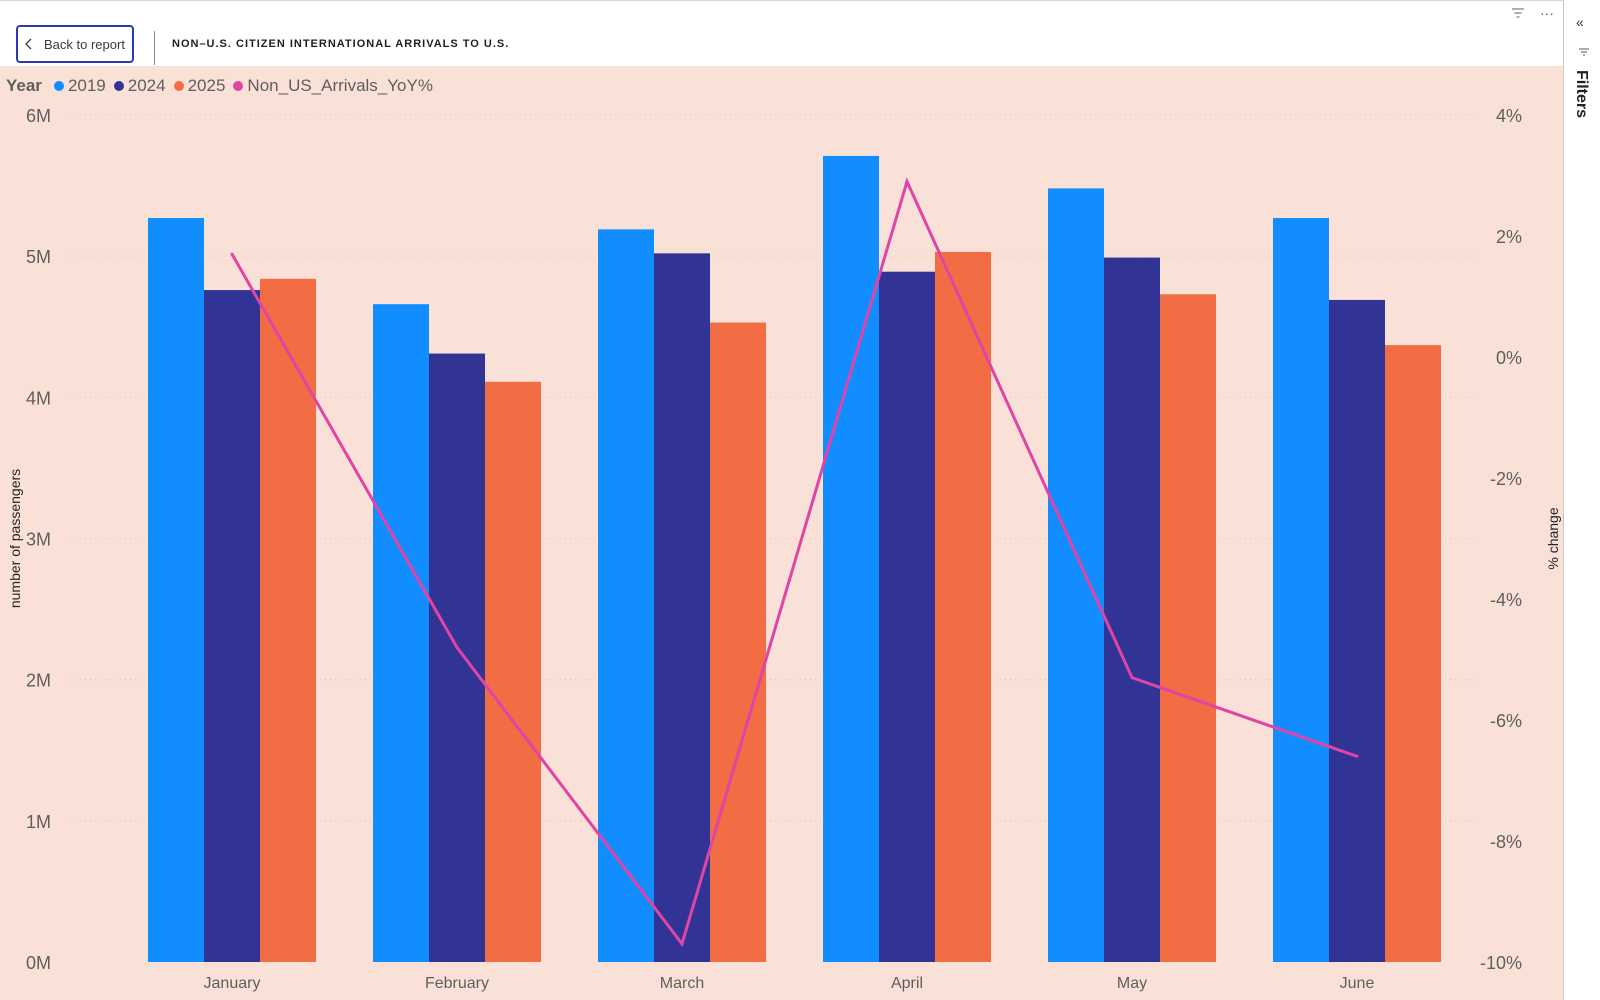  I want to click on bar-2019-may, so click(1076, 575).